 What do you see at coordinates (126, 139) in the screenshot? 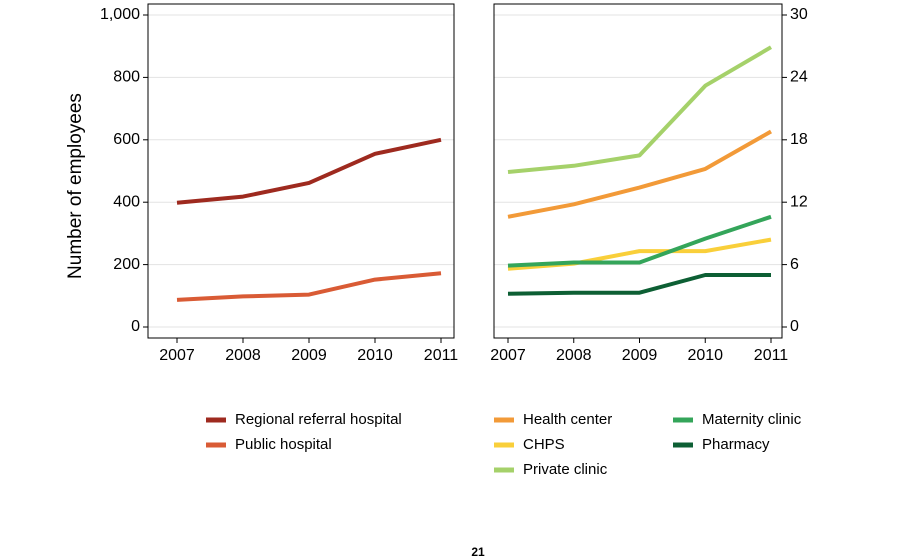
I see `y-tick-label: 600` at bounding box center [126, 139].